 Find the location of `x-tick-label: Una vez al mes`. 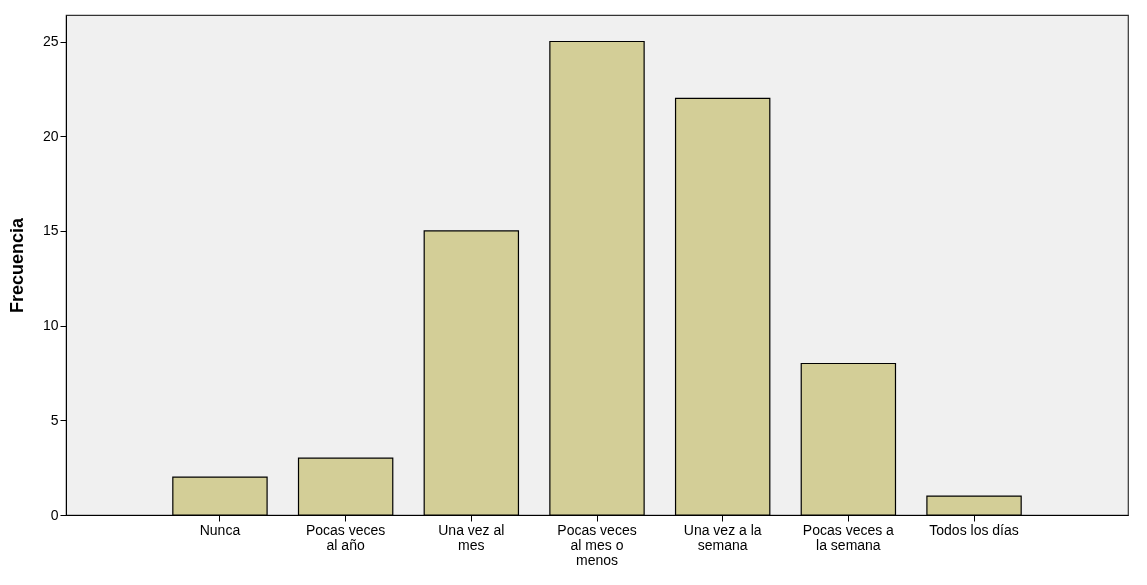

x-tick-label: Una vez al mes is located at coordinates (471, 537).